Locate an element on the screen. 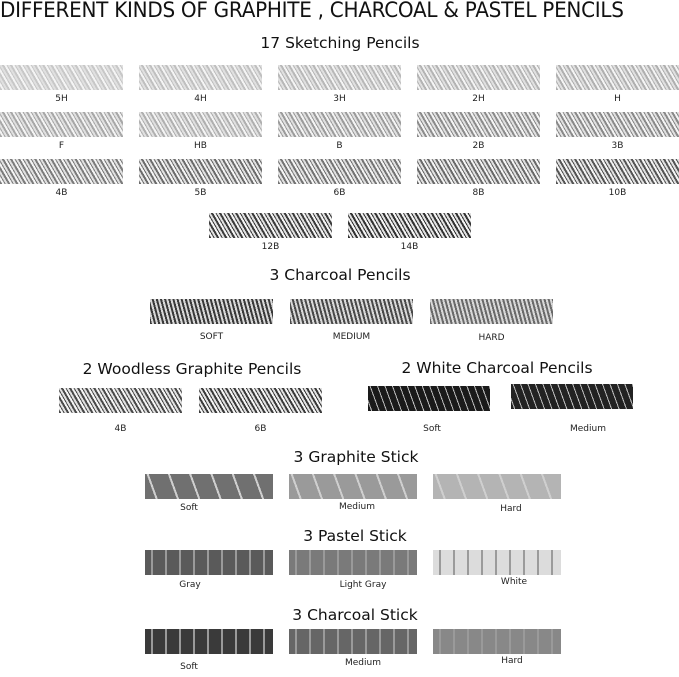 The height and width of the screenshot is (677, 679). swatch-label: 5H is located at coordinates (61, 99).